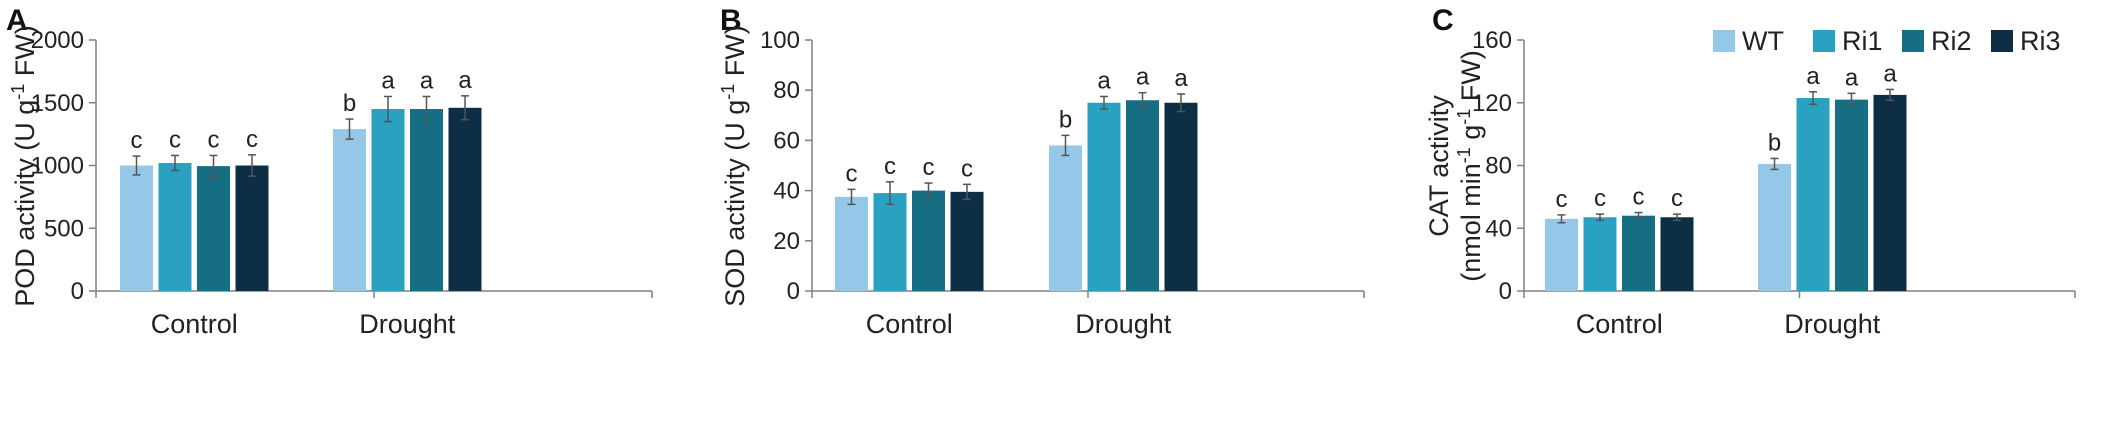  I want to click on legend: WT Ri1 Ri2 Ri3, so click(1887, 41).